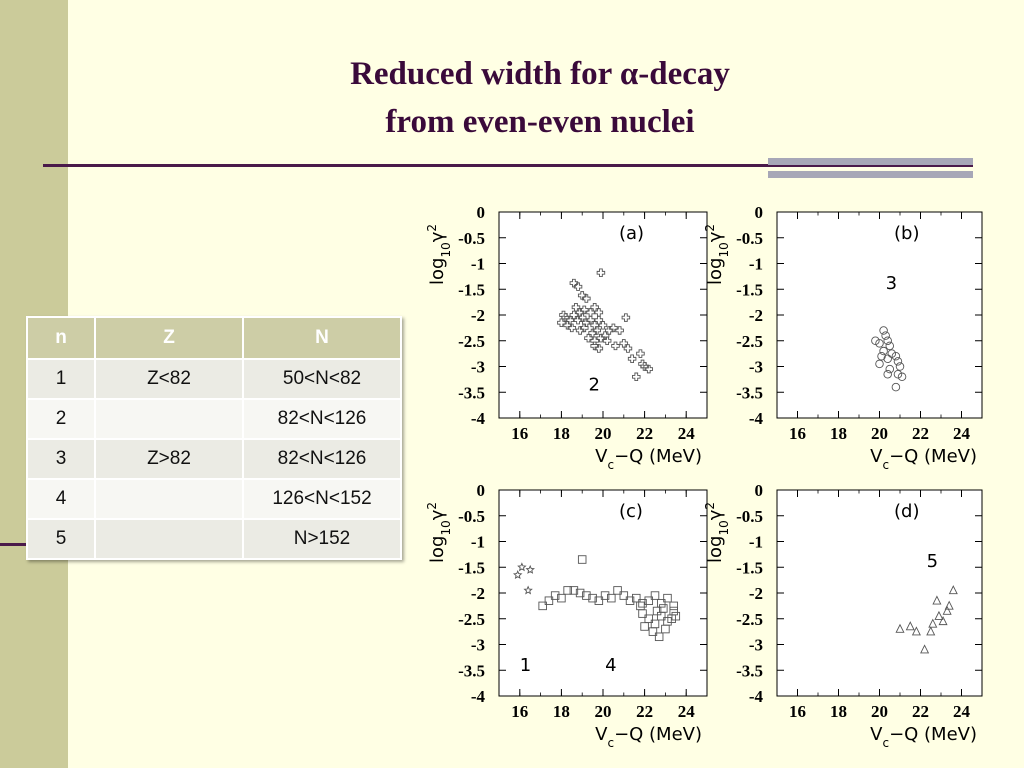 This screenshot has width=1024, height=768. I want to click on cell-z: Z>82, so click(169, 459).